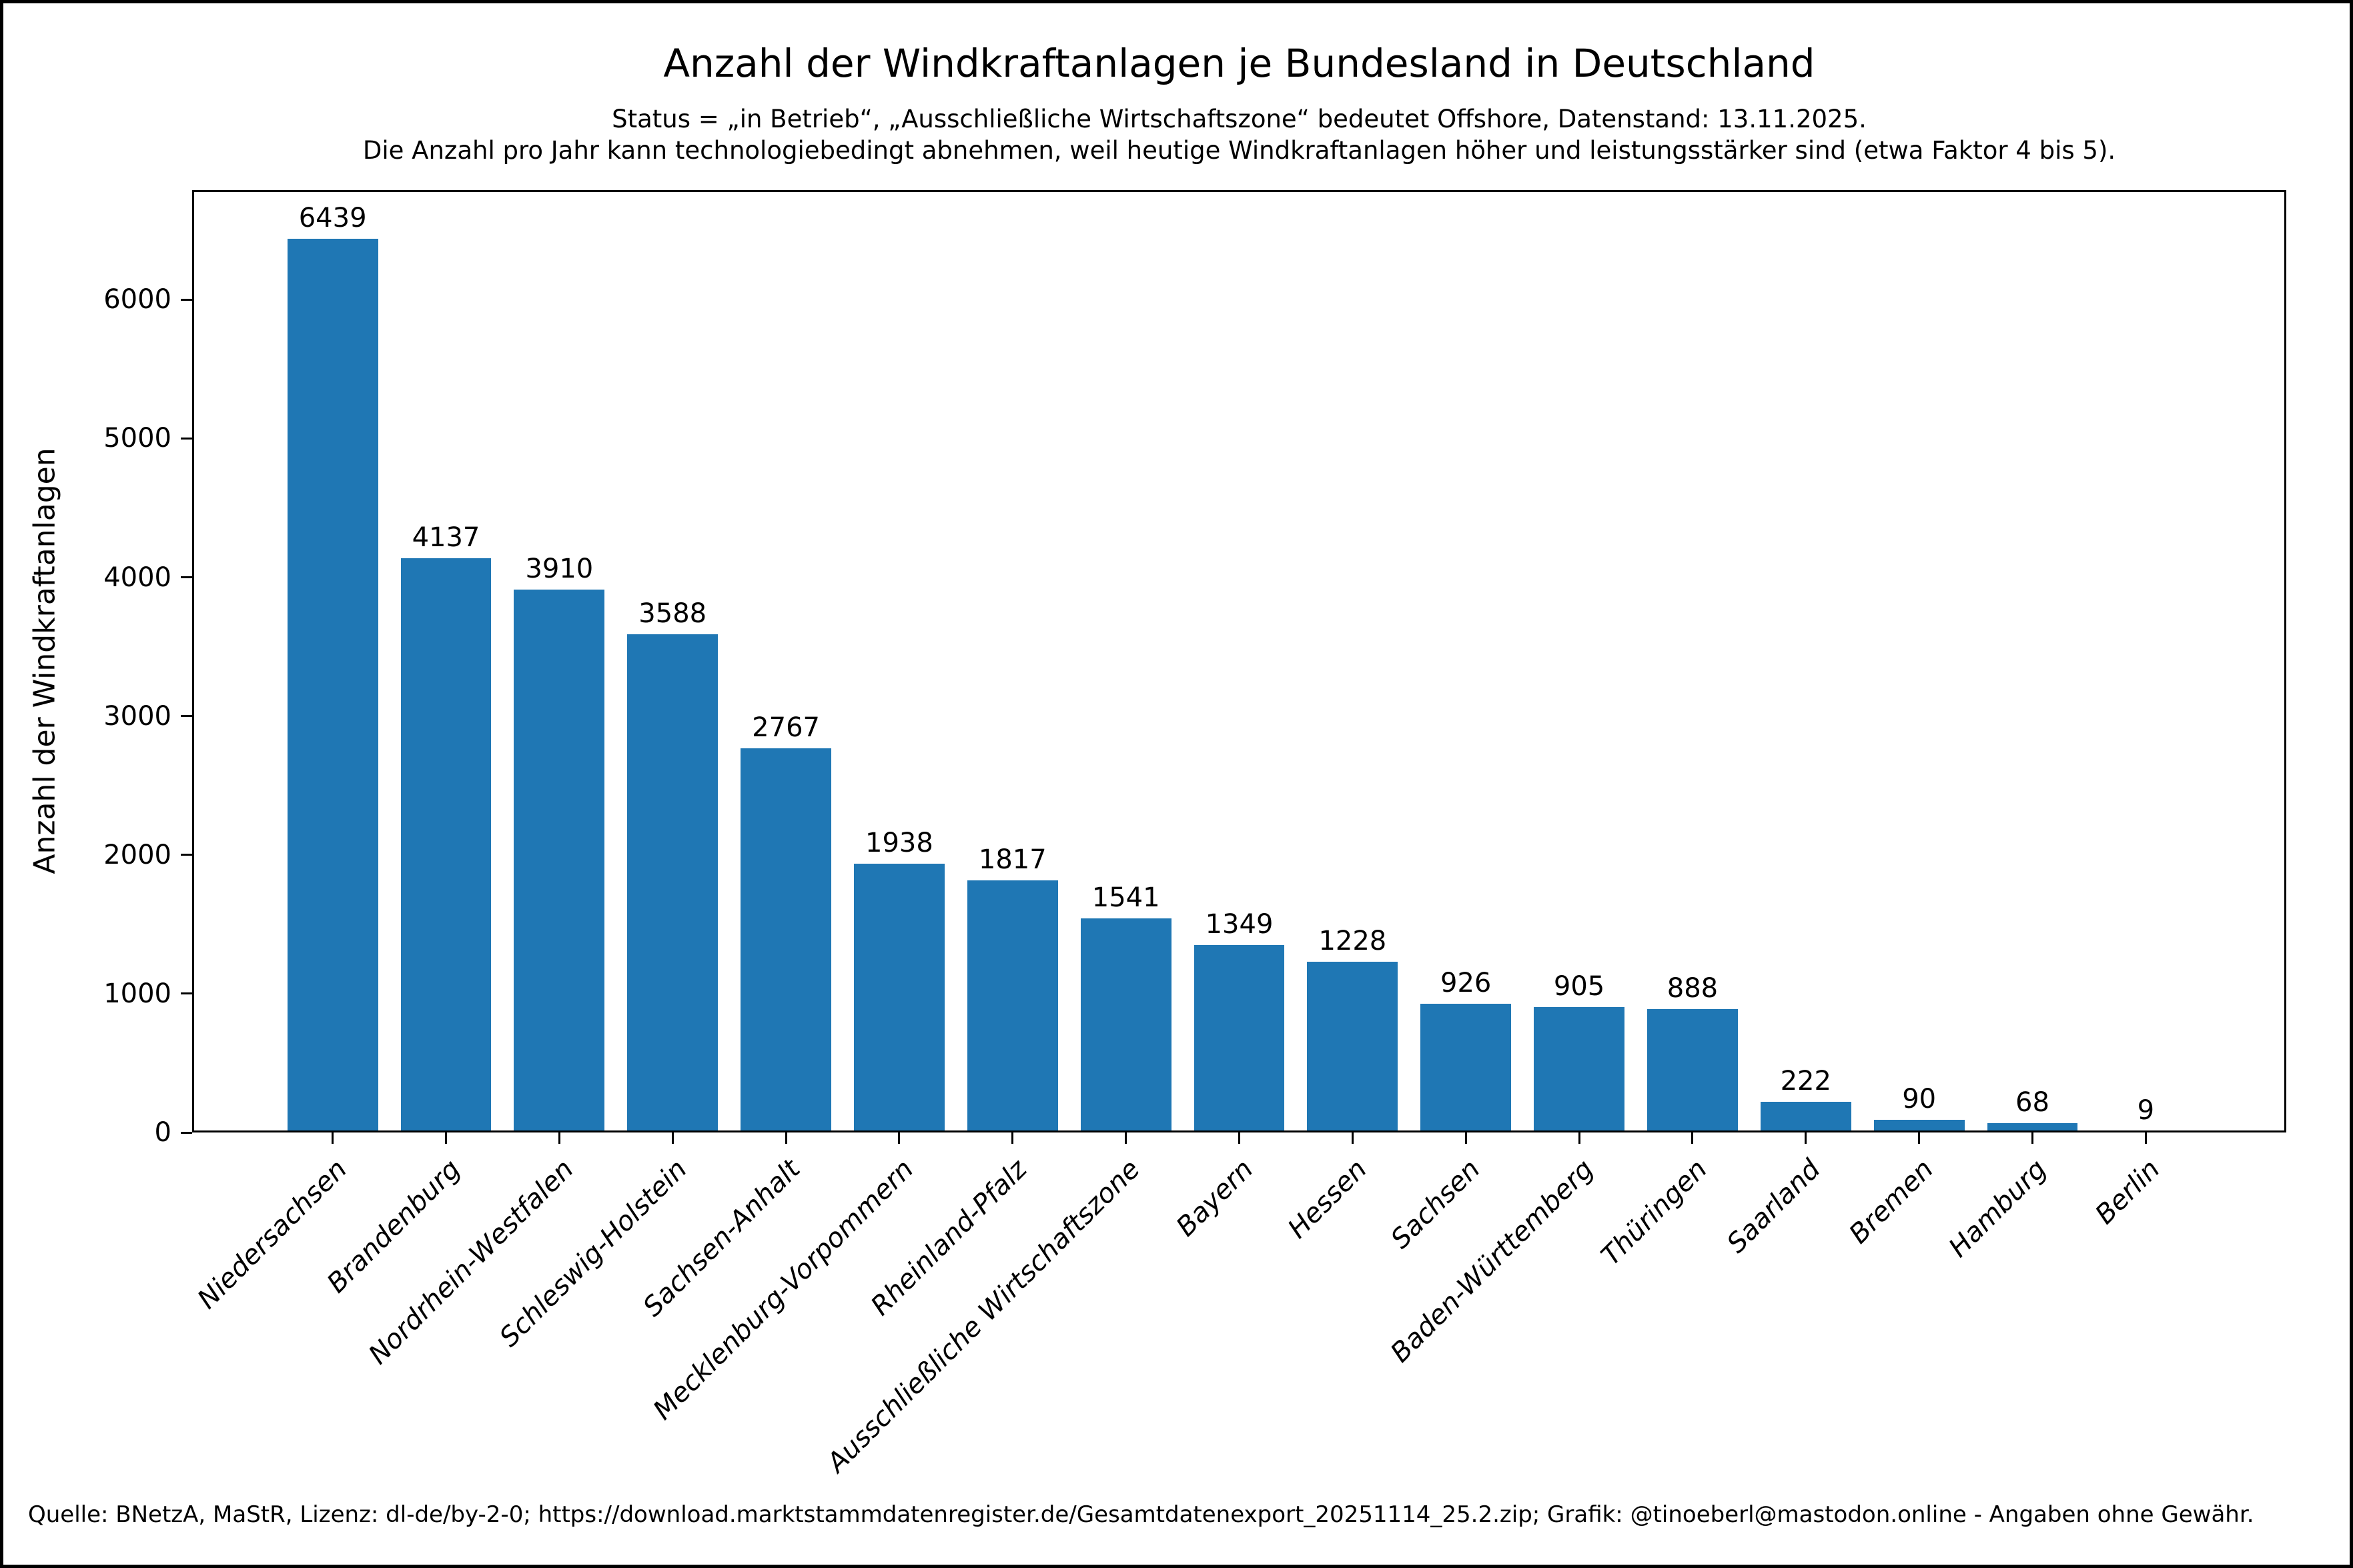 The height and width of the screenshot is (1568, 2353). Describe the element at coordinates (1435, 1204) in the screenshot. I see `x-tick-label: Sachsen` at that location.